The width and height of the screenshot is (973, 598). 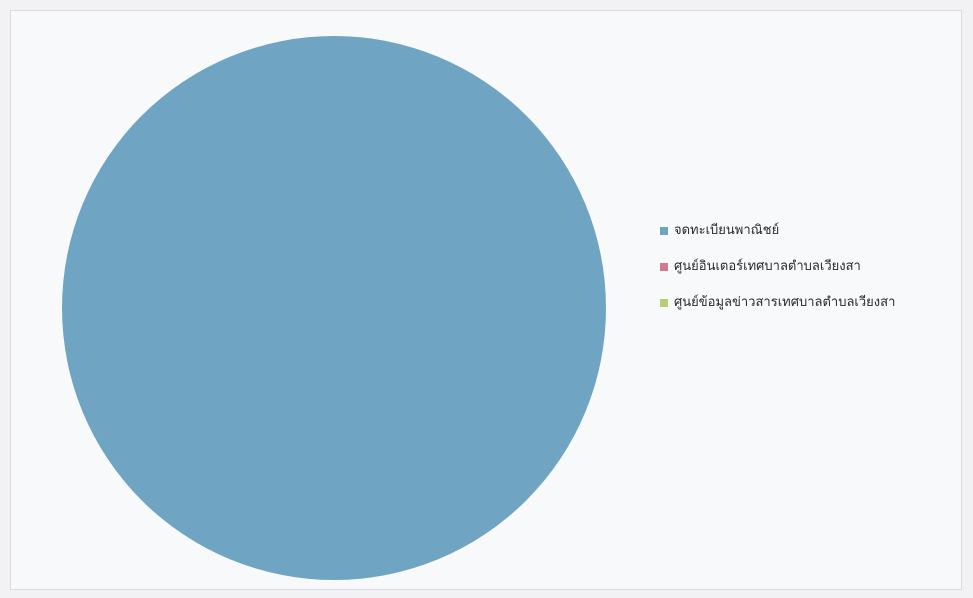 I want to click on legend-label-2: ศูนย์อินเตอร์เทศบาลตำบลเวียงสา, so click(x=767, y=266).